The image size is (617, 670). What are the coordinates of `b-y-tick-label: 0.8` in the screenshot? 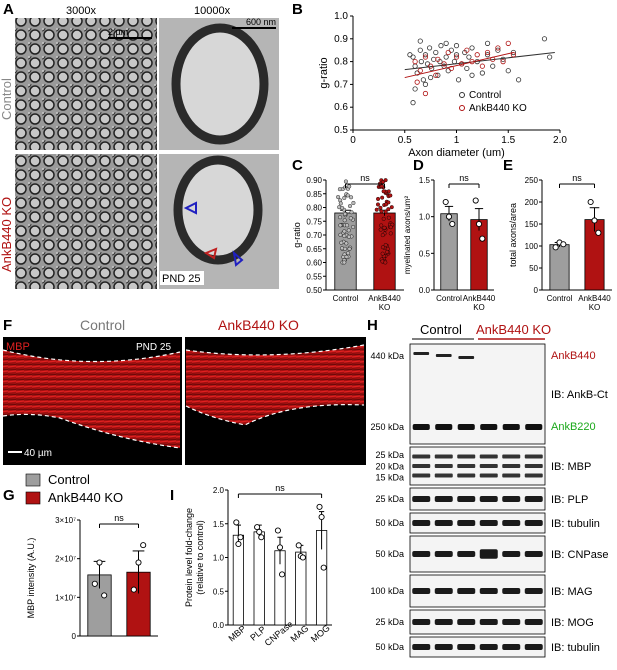 It's located at (341, 62).